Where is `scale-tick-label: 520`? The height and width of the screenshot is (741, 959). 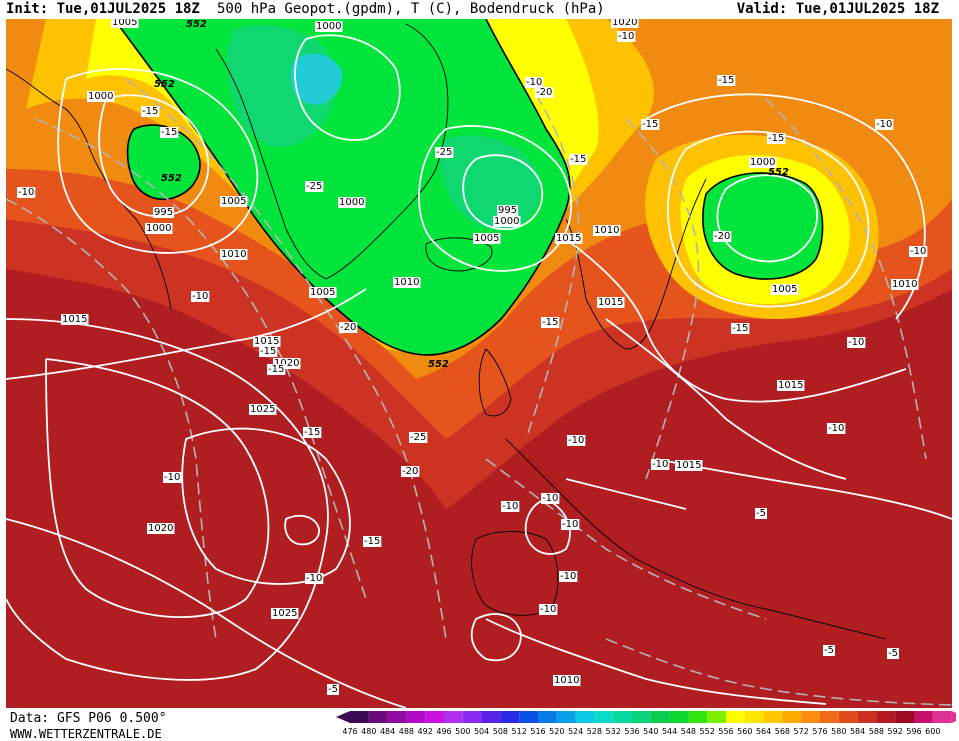 scale-tick-label: 520 is located at coordinates (556, 731).